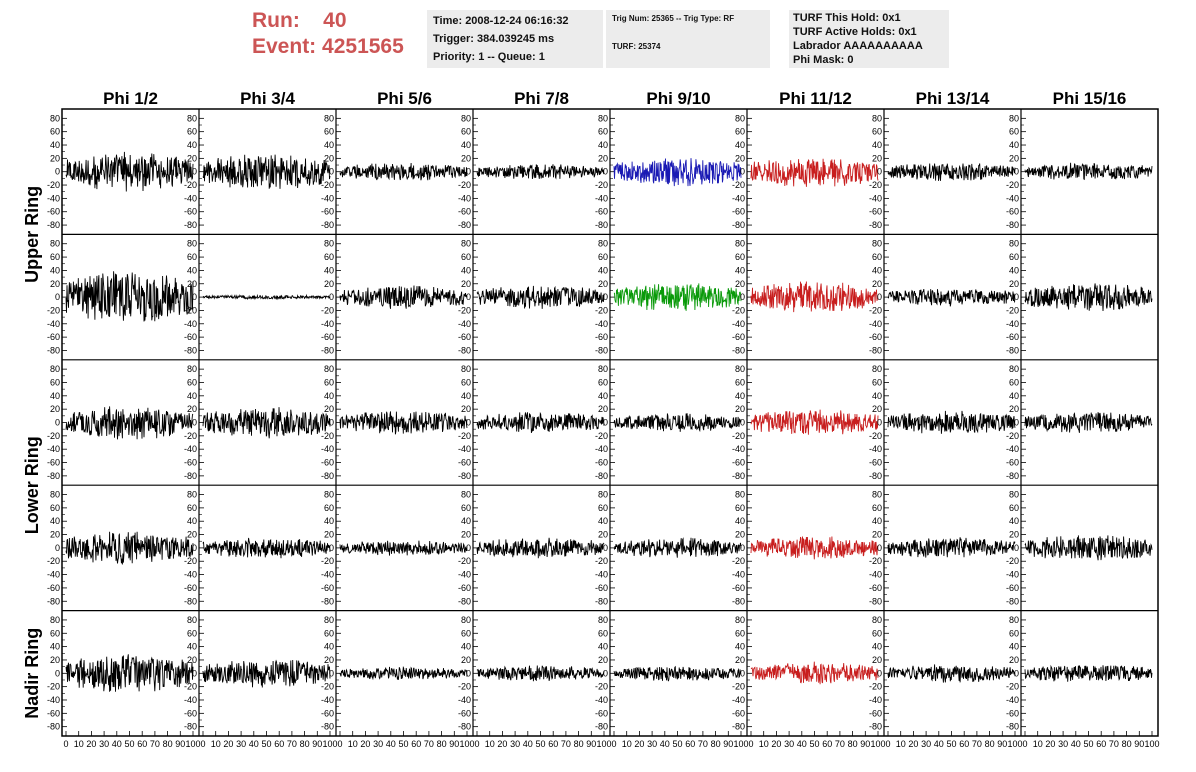 The width and height of the screenshot is (1196, 772). What do you see at coordinates (639, 744) in the screenshot?
I see `x-tick-label: 20` at bounding box center [639, 744].